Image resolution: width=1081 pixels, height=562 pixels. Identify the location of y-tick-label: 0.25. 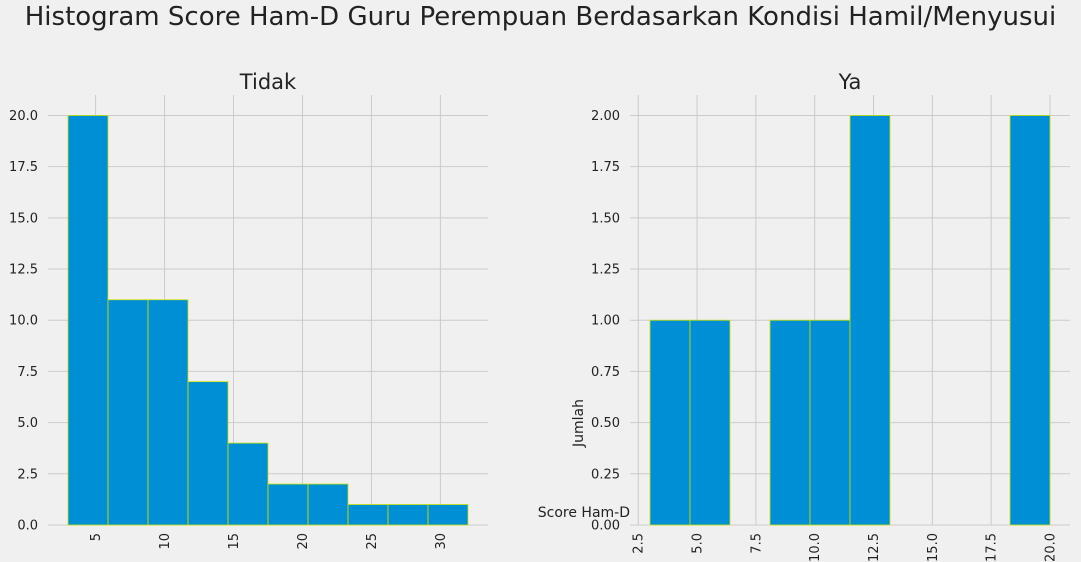
(605, 474).